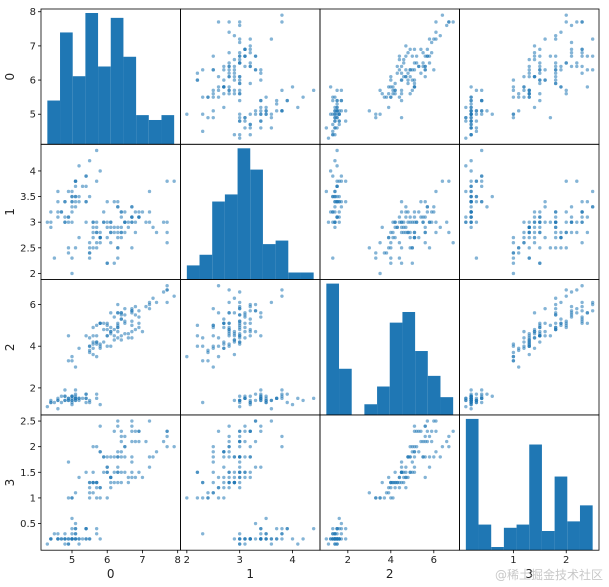  I want to click on y-axis-label-1: 1, so click(10, 212).